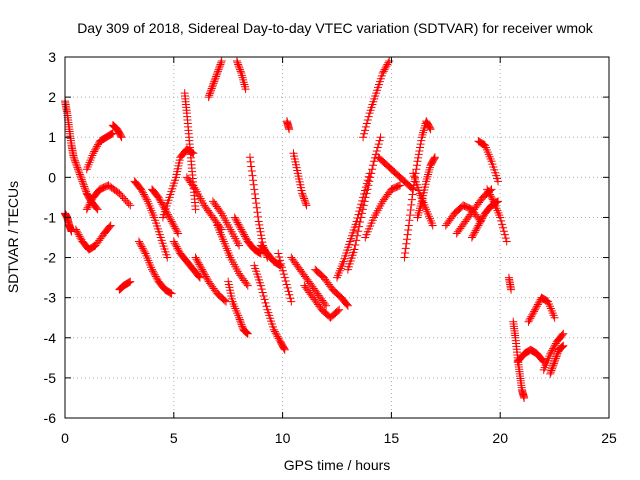  Describe the element at coordinates (178, 183) in the screenshot. I see `series-arc11` at that location.